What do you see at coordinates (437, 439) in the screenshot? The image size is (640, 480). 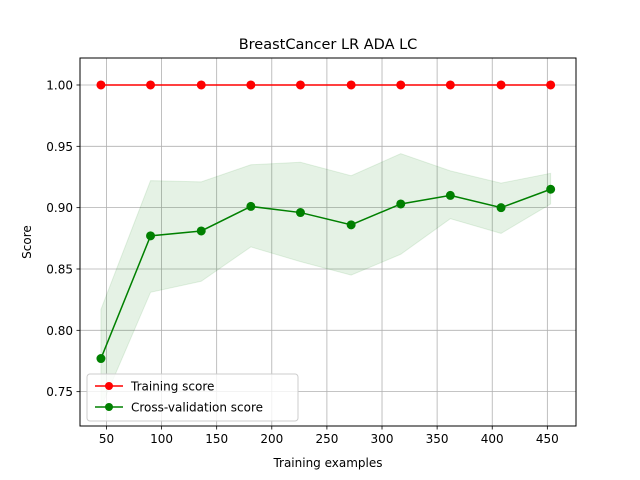 I see `x-tick-label: 350` at bounding box center [437, 439].